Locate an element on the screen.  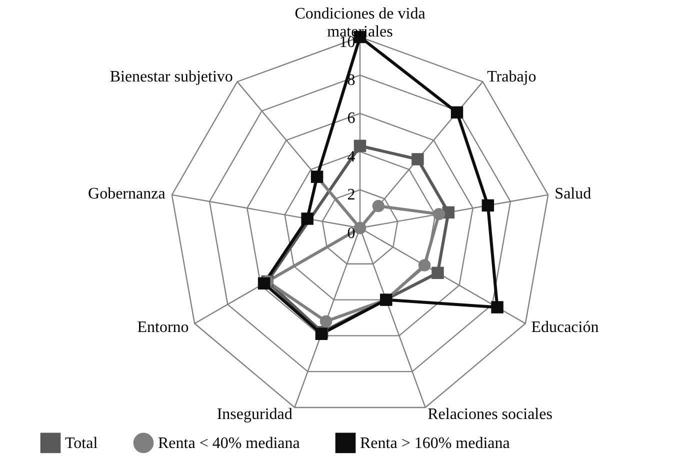
y-tick-label: 2 is located at coordinates (351, 195).